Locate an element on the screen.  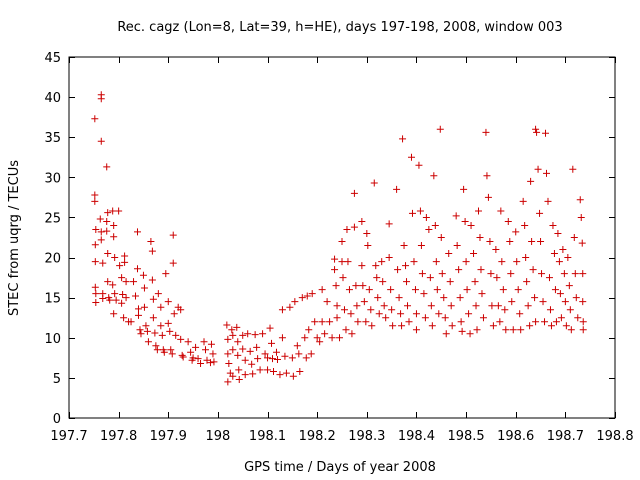
x-tick-label: 198.7 is located at coordinates (565, 436).